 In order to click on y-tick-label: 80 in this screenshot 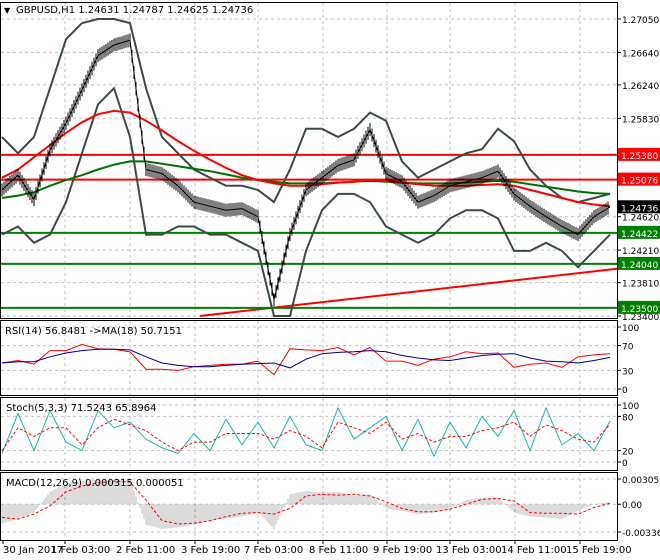, I will do `click(628, 418)`.